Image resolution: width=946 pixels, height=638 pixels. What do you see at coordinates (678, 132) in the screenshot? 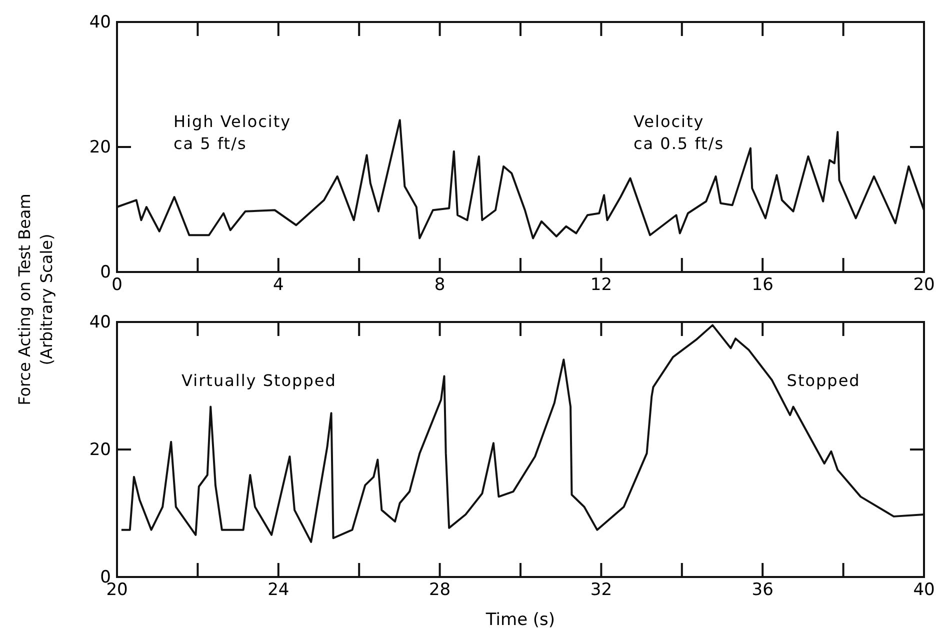
I see `annotation: Velocity ca 0.5 ft/s` at bounding box center [678, 132].